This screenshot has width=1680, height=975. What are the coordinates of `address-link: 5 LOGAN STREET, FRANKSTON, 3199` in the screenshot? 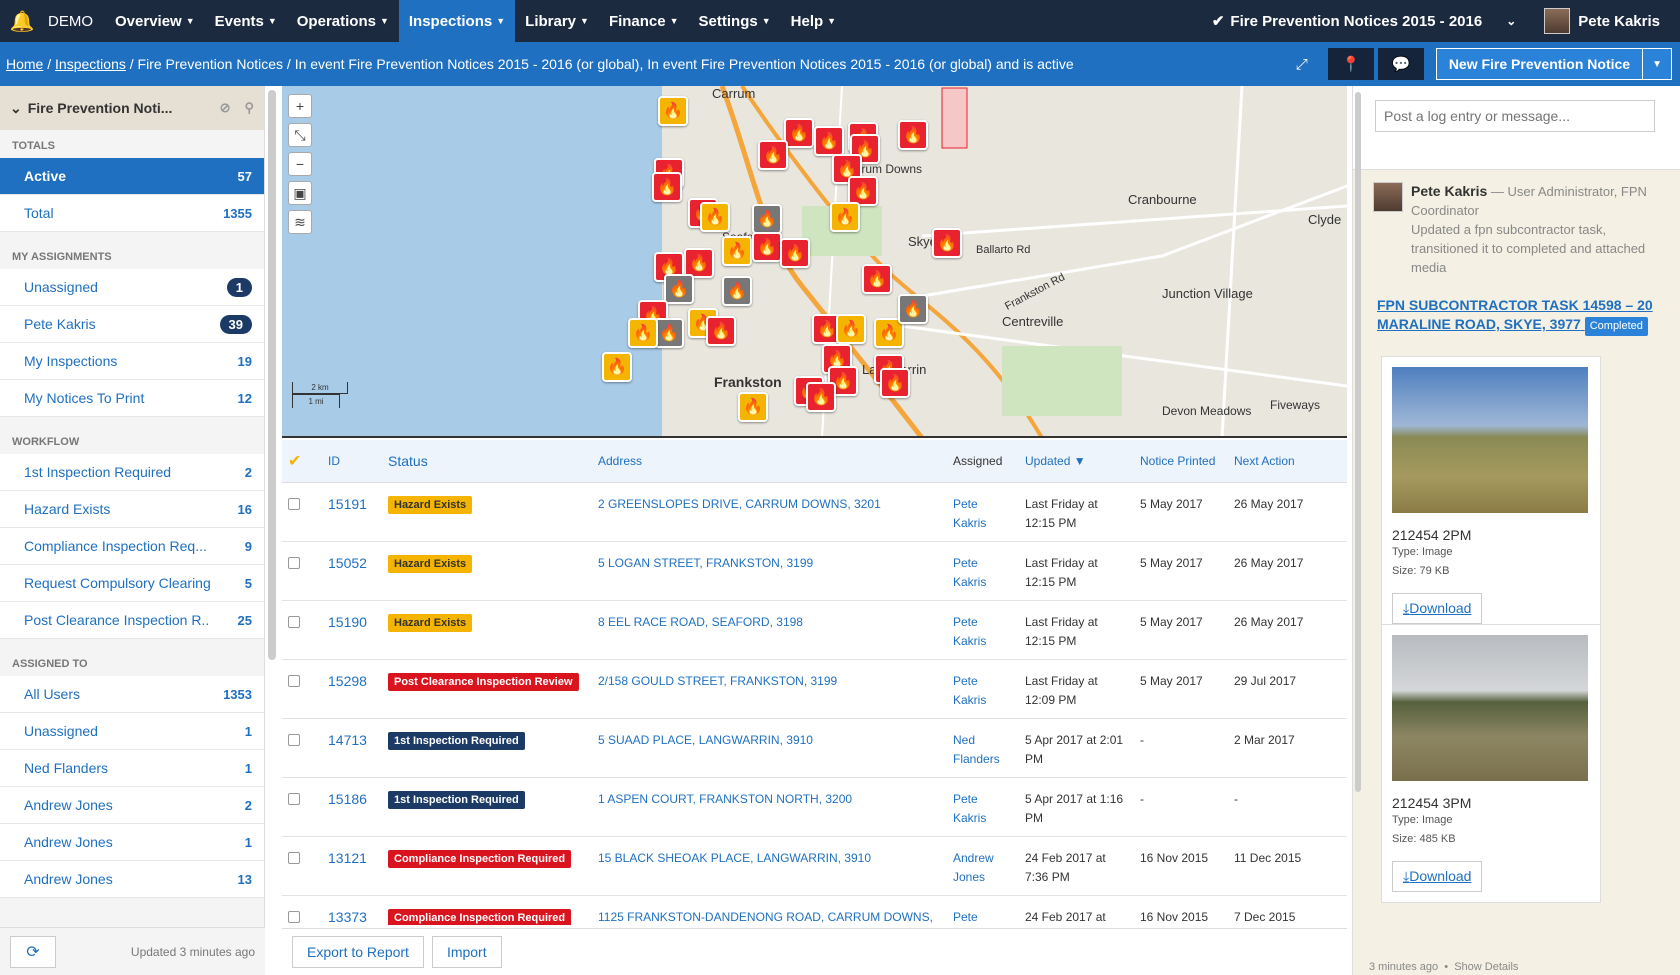 It's located at (769, 571).